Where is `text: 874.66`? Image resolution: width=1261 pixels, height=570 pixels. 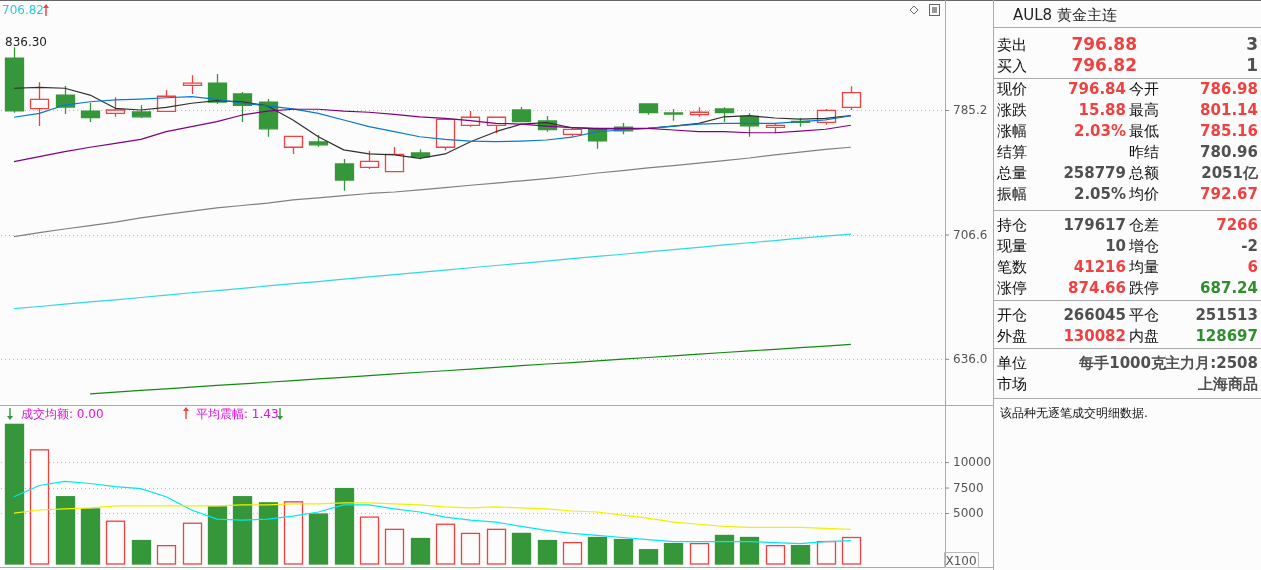 text: 874.66 is located at coordinates (1097, 288).